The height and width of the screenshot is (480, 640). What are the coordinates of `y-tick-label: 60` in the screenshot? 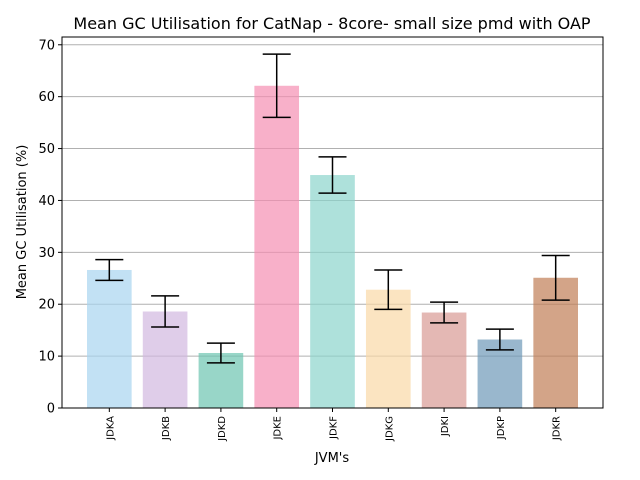 It's located at (46, 97).